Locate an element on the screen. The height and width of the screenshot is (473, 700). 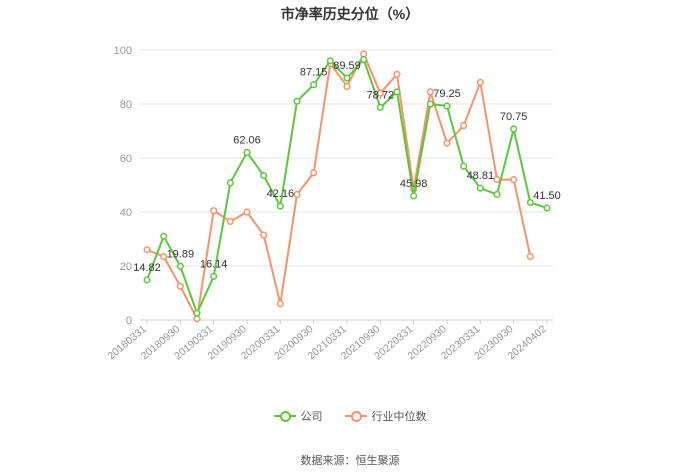
legend-label-company: 公司 is located at coordinates (311, 417).